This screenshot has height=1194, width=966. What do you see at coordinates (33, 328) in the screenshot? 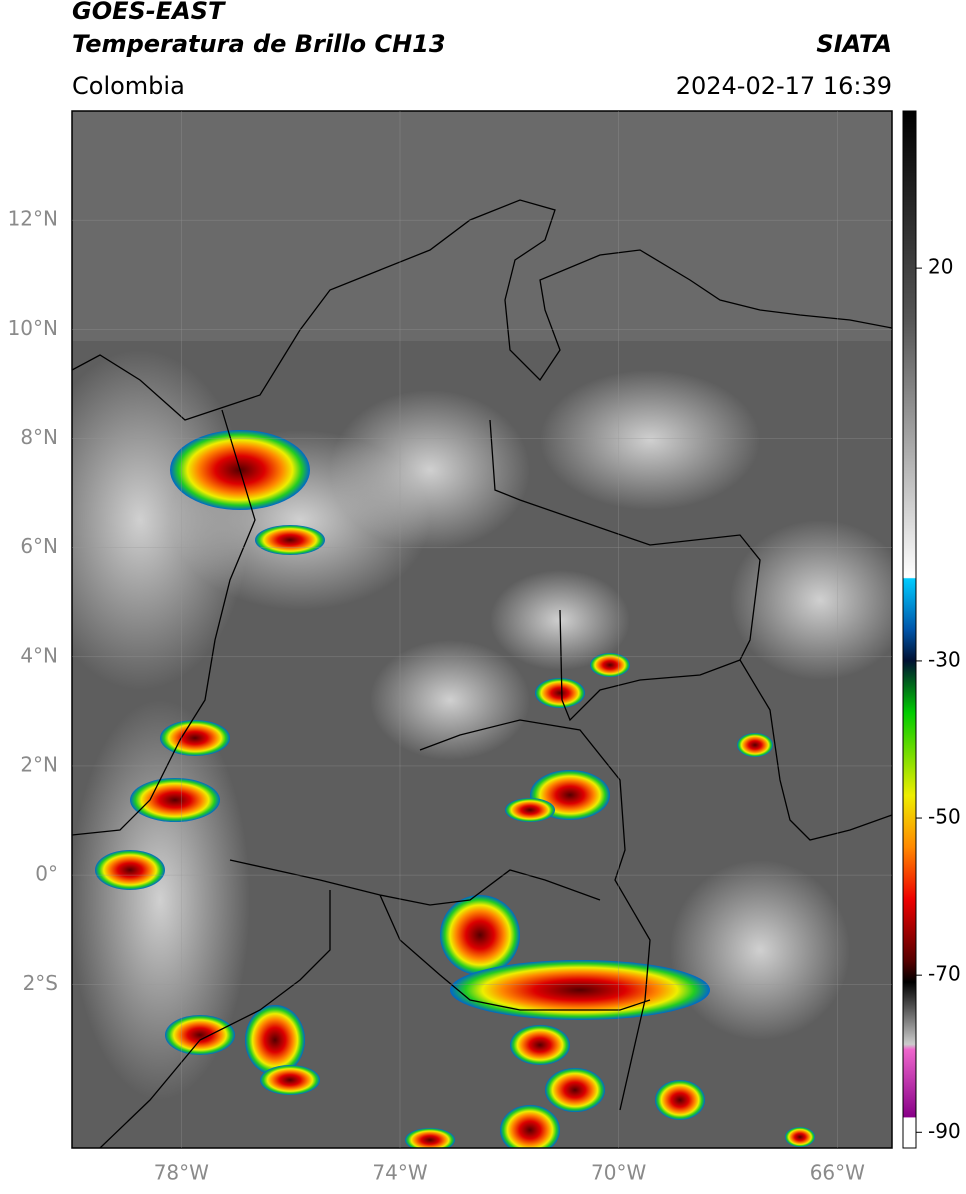
I see `lat-label: 10°N` at bounding box center [33, 328].